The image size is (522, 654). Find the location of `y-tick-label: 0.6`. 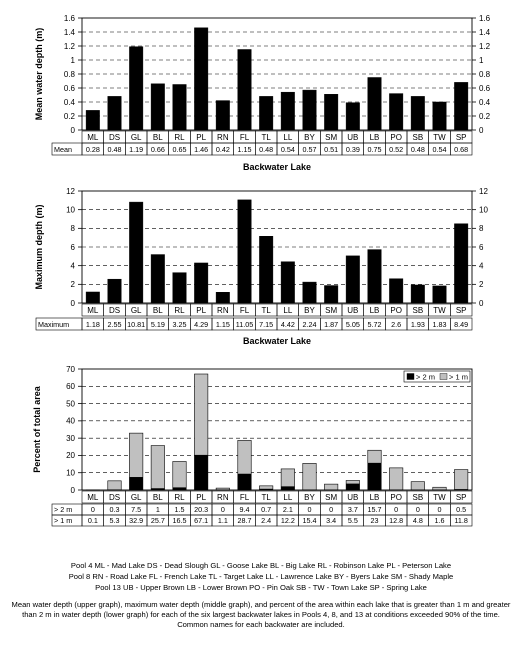

y-tick-label: 0.6 is located at coordinates (70, 88).